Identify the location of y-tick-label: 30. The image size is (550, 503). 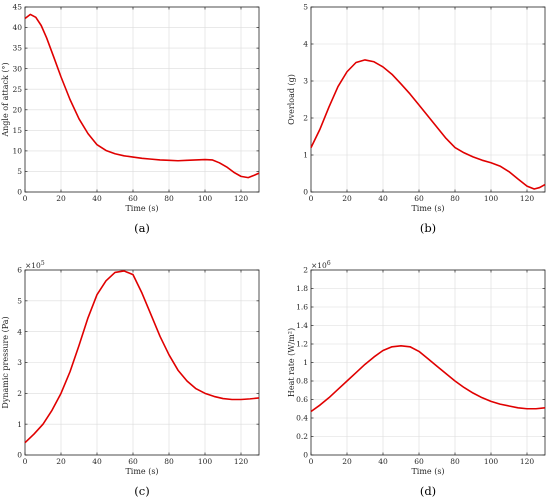
(17, 68).